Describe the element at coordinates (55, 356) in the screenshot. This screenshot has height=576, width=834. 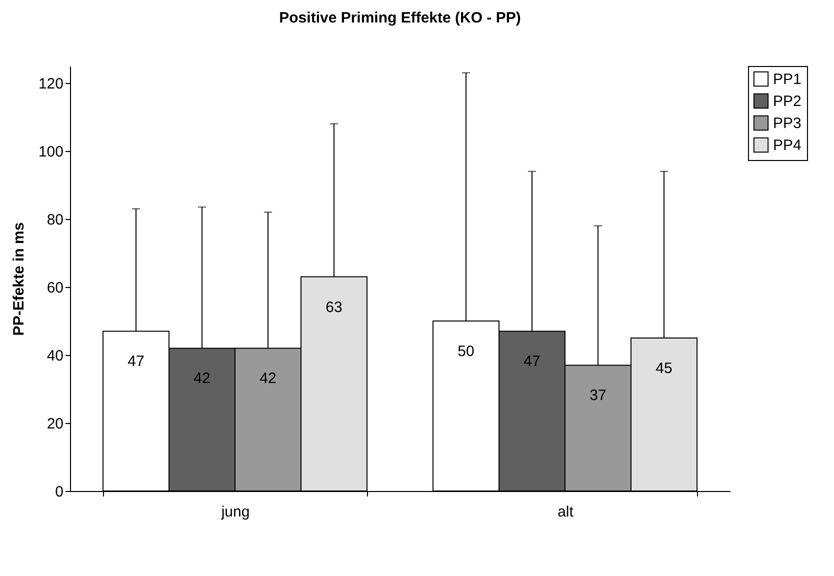
I see `y-tick-label: 40` at that location.